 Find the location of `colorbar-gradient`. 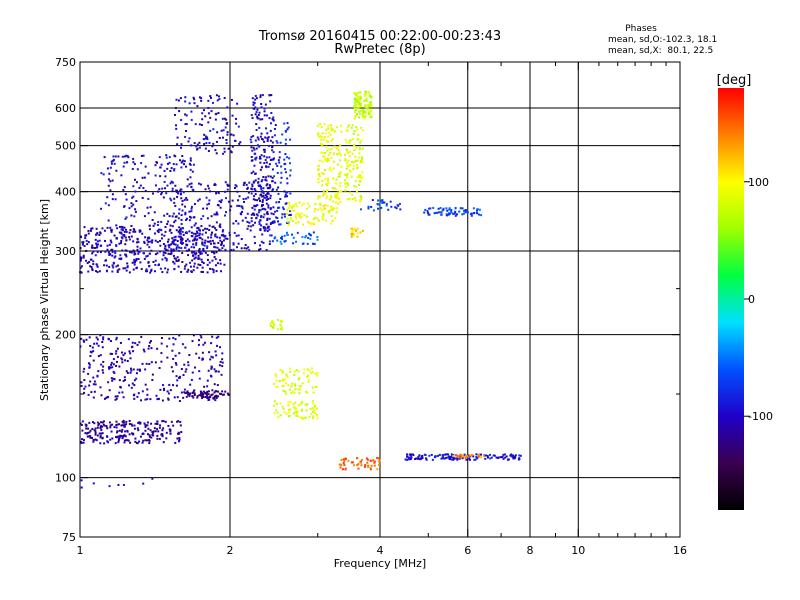

colorbar-gradient is located at coordinates (731, 299).